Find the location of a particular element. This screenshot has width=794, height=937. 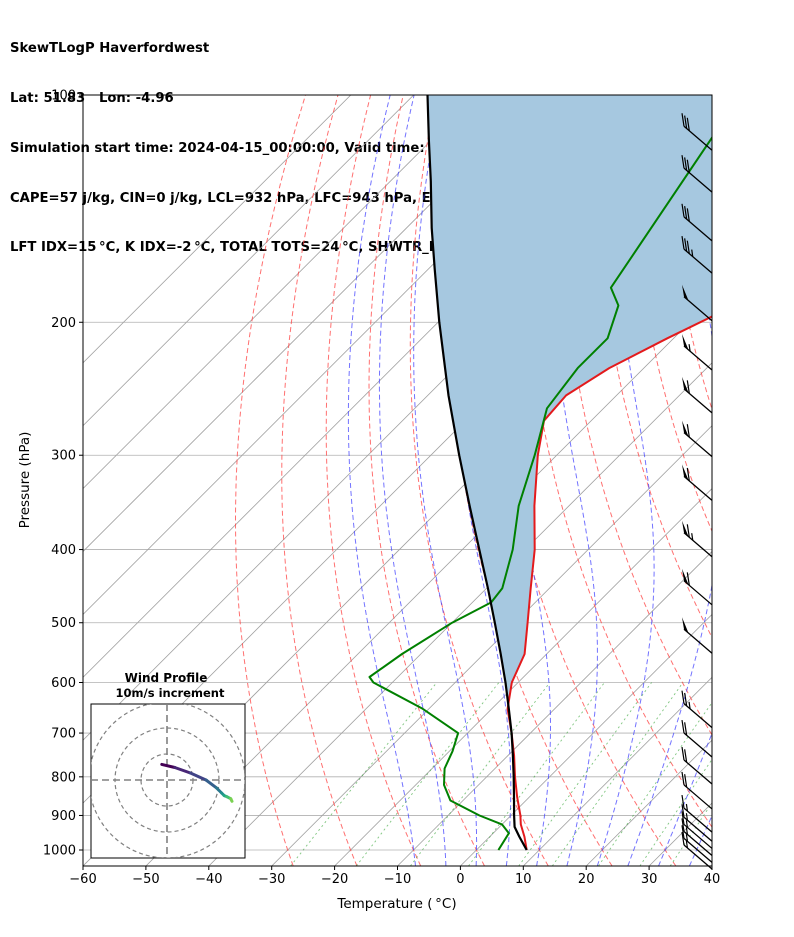

y-tick-label: 600 is located at coordinates (63, 683).